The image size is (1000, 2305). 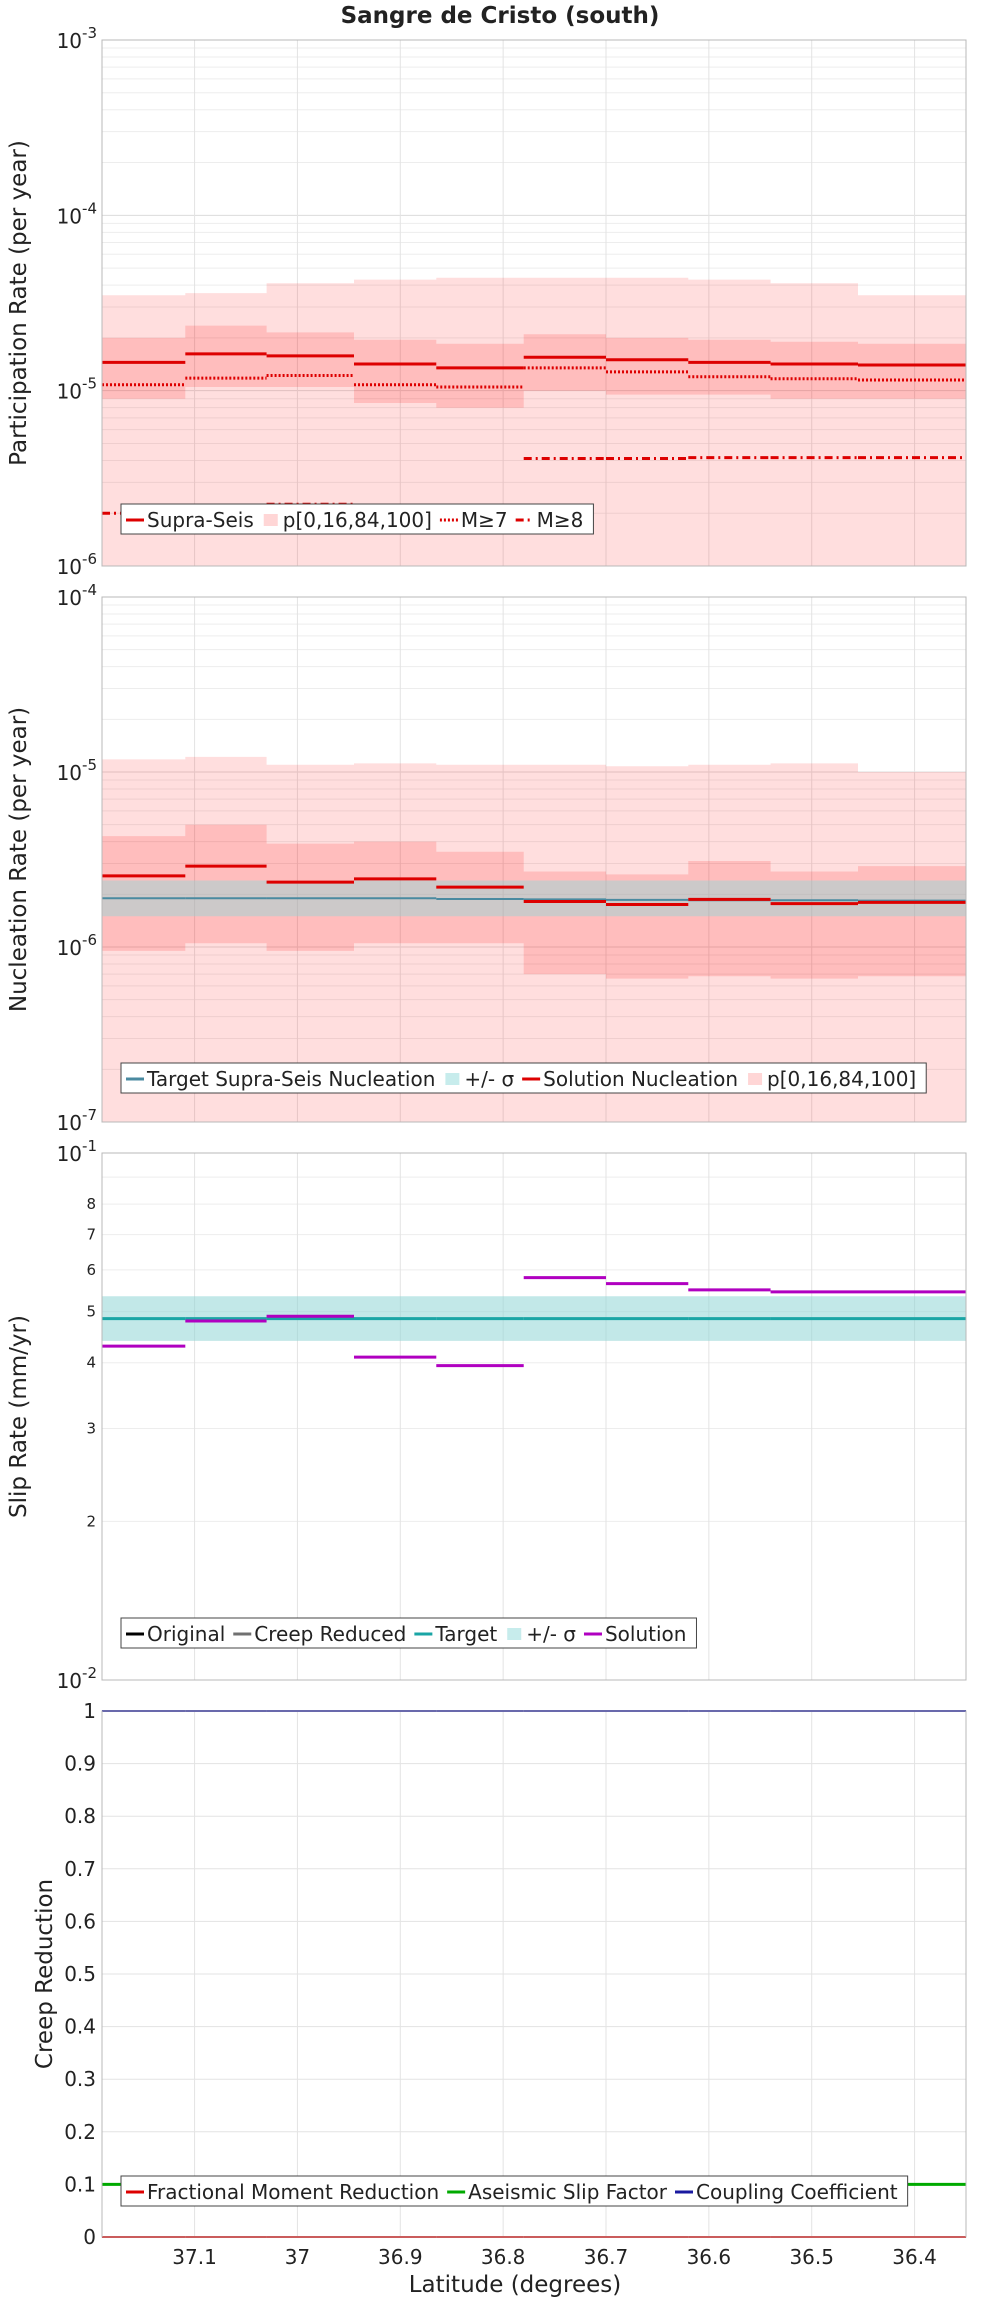 What do you see at coordinates (45, 1974) in the screenshot?
I see `y-axis-label: Creep Reduction` at bounding box center [45, 1974].